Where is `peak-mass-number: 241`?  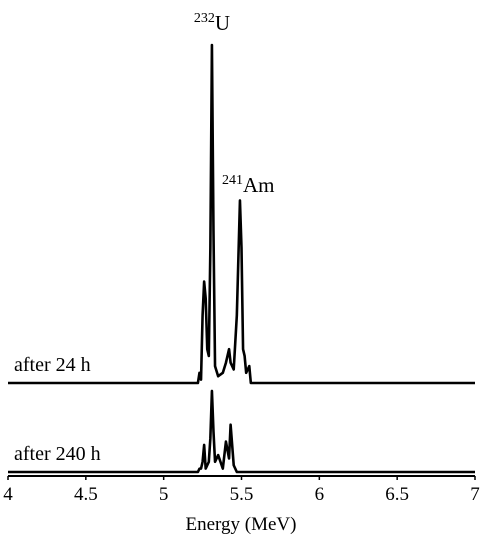
peak-mass-number: 241 is located at coordinates (232, 180).